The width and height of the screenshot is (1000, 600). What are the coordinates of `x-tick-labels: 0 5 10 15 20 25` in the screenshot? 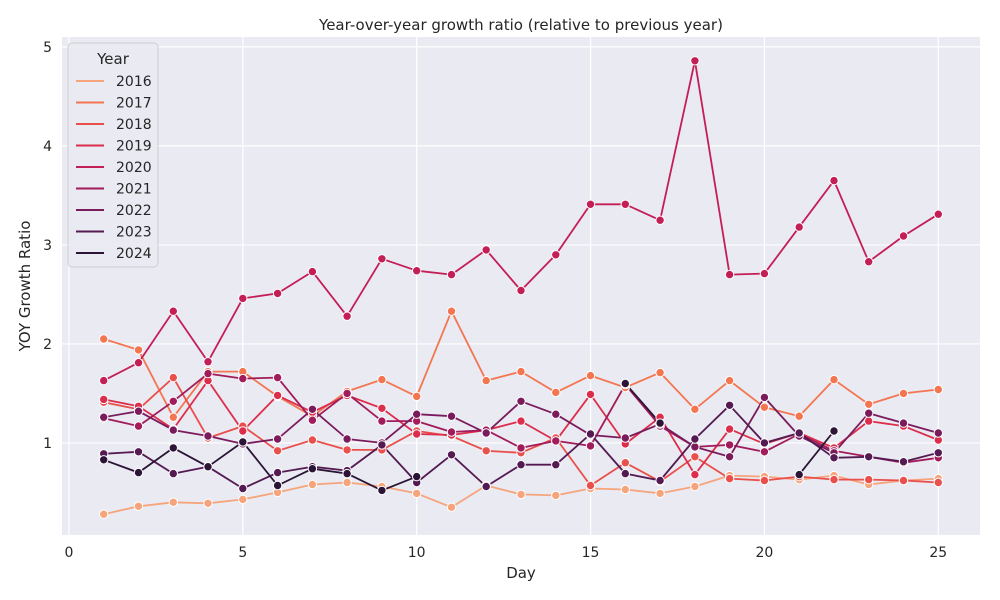 It's located at (505, 553).